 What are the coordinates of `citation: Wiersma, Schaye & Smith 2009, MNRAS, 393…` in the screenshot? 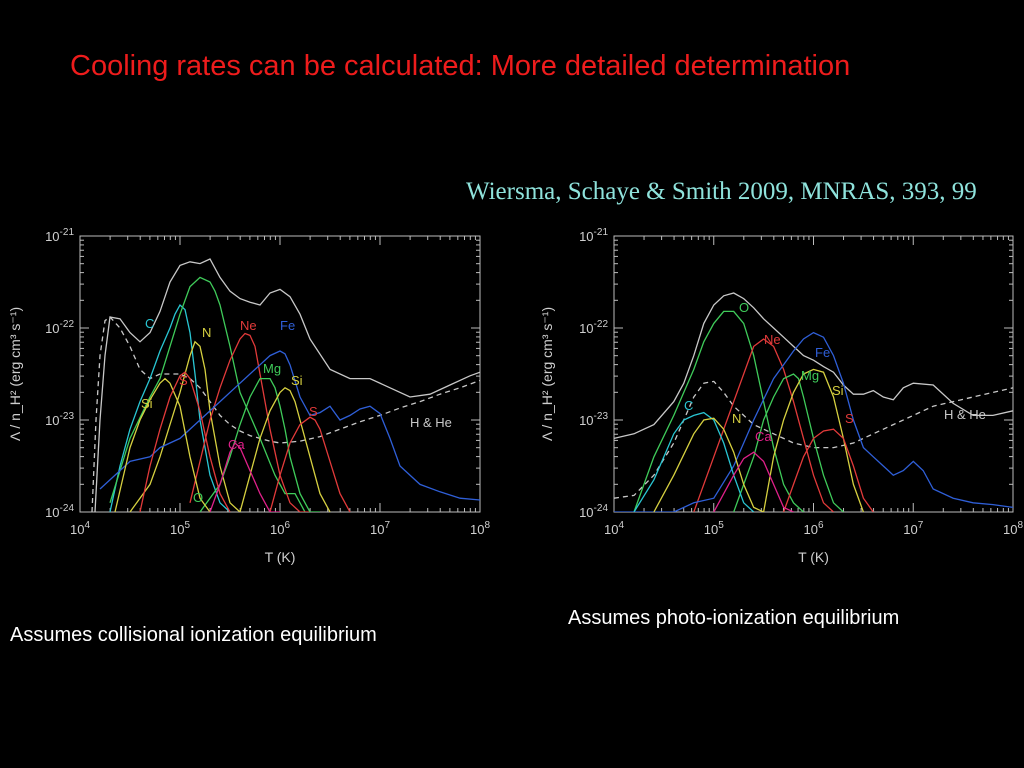 It's located at (721, 191).